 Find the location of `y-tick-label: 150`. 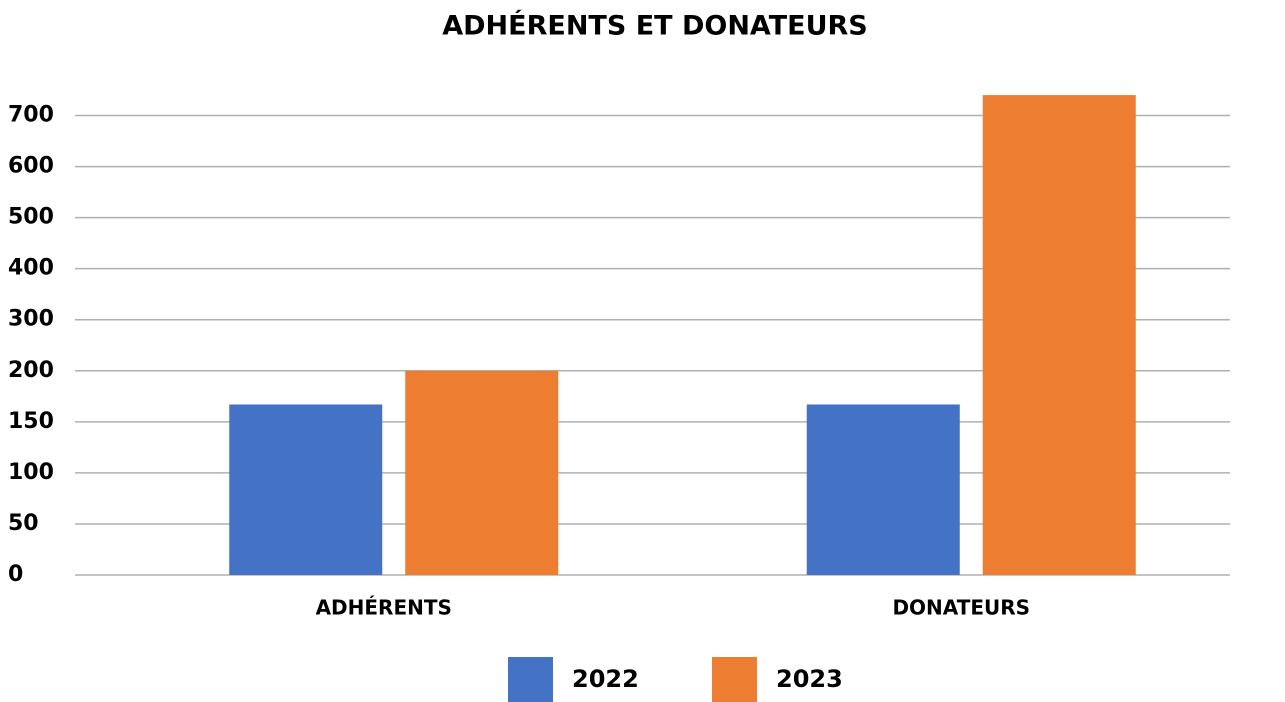

y-tick-label: 150 is located at coordinates (31, 421).